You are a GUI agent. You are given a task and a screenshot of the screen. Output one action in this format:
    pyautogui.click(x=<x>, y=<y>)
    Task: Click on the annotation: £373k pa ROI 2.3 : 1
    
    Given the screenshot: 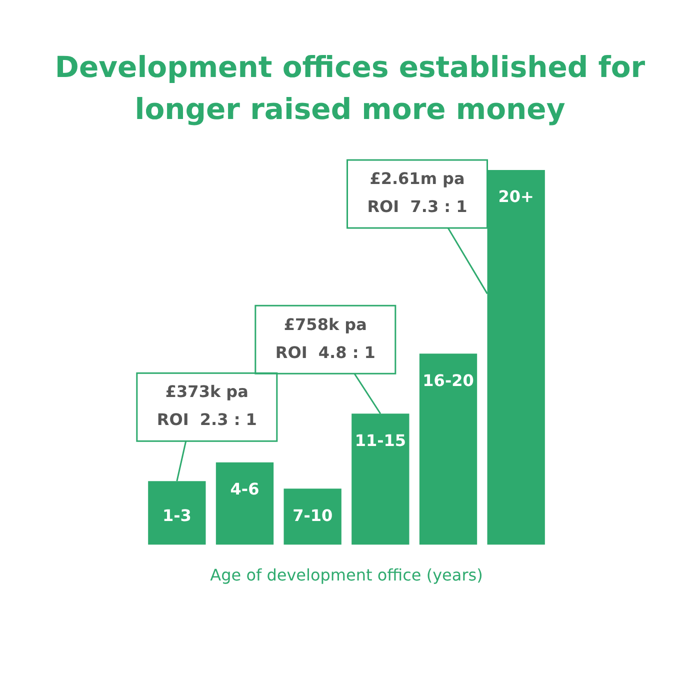 What is the action you would take?
    pyautogui.click(x=206, y=406)
    